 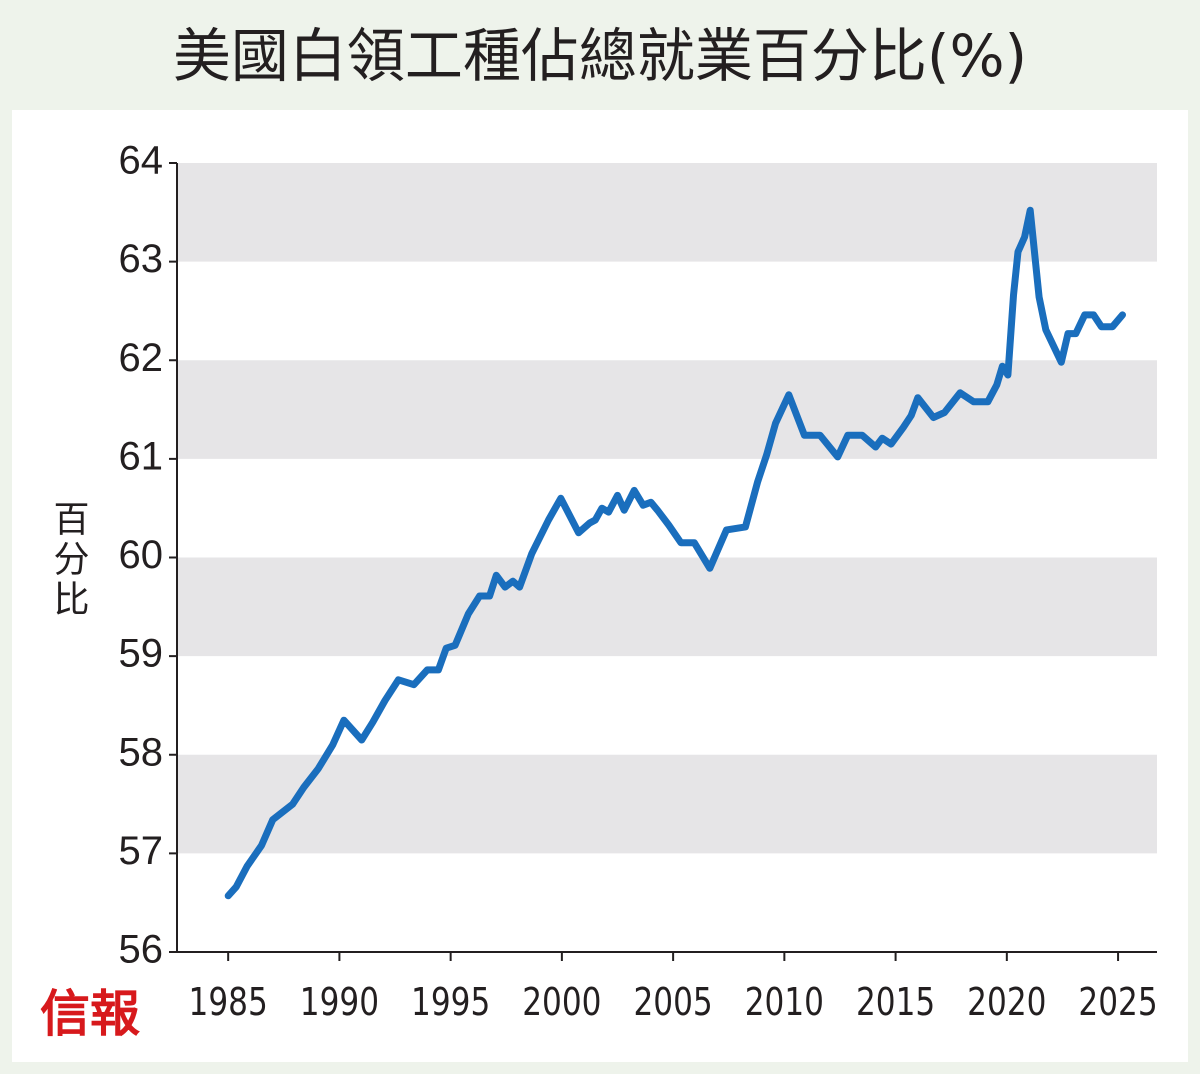 I want to click on x-tick-label: 2015, so click(x=895, y=1003).